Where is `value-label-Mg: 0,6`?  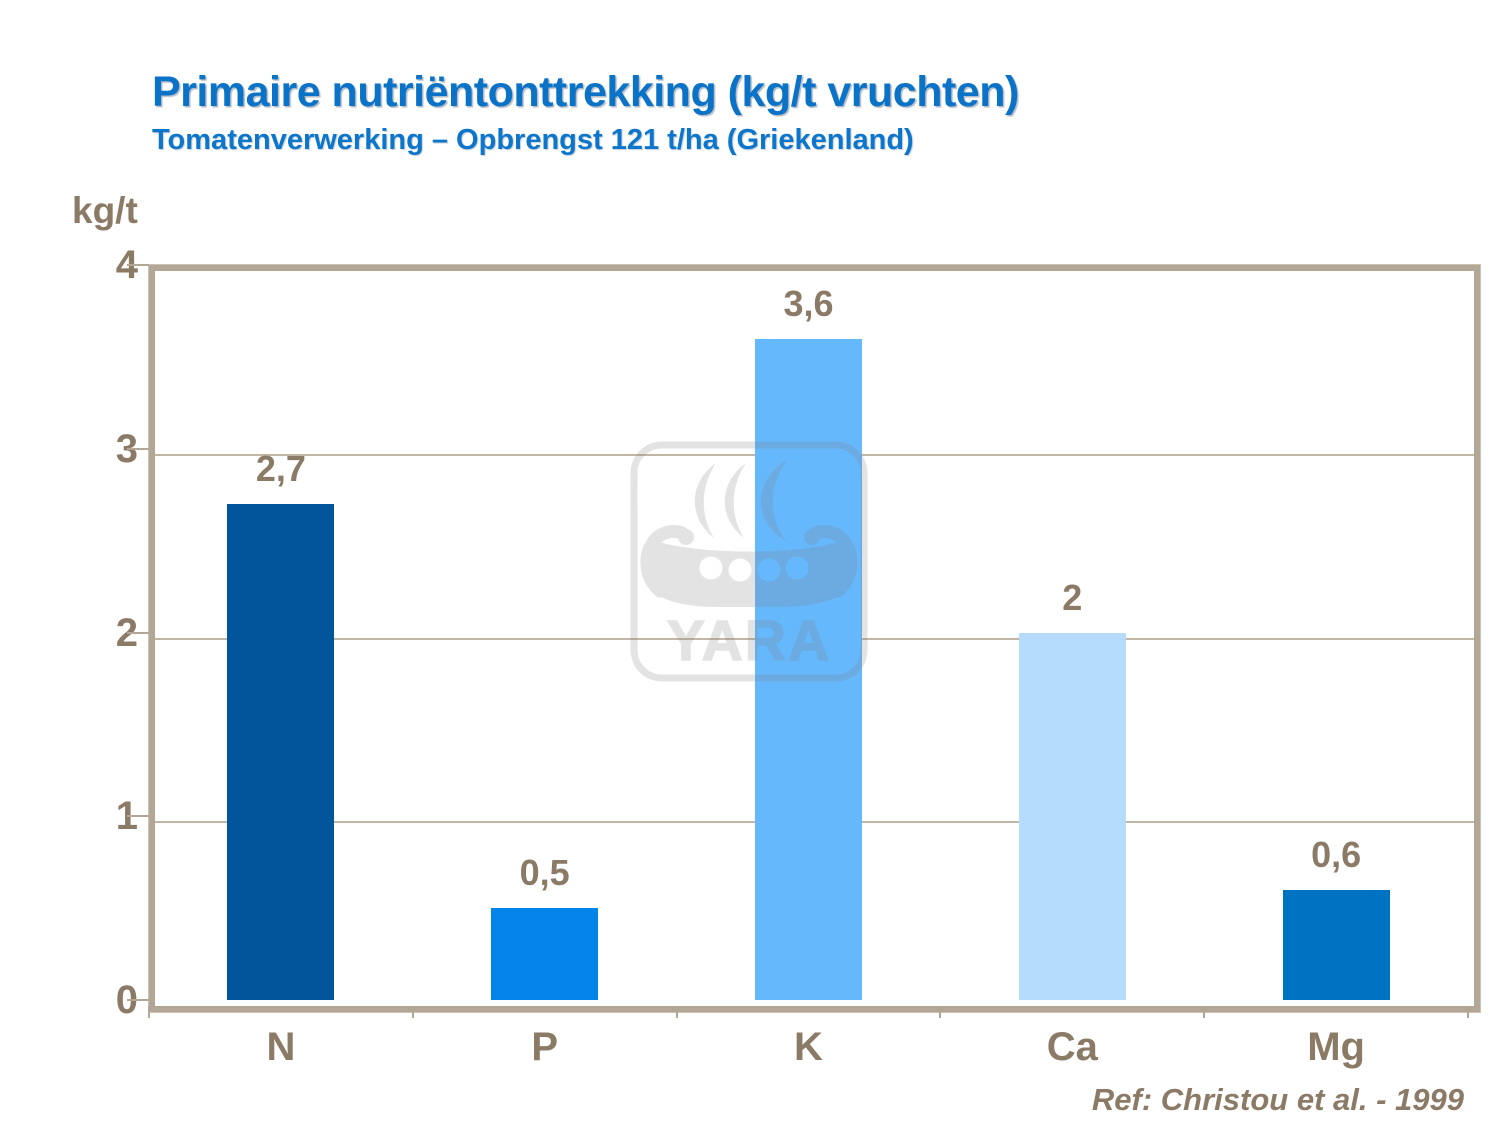 value-label-Mg: 0,6 is located at coordinates (1336, 854).